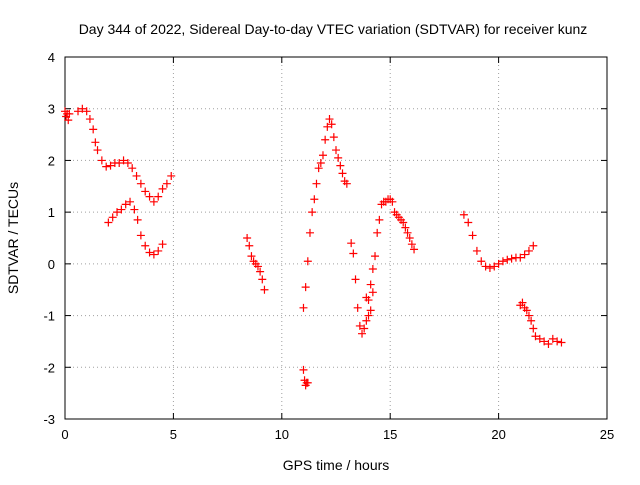 This screenshot has width=640, height=485. What do you see at coordinates (325, 213) in the screenshot?
I see `series-arc-3b` at bounding box center [325, 213].